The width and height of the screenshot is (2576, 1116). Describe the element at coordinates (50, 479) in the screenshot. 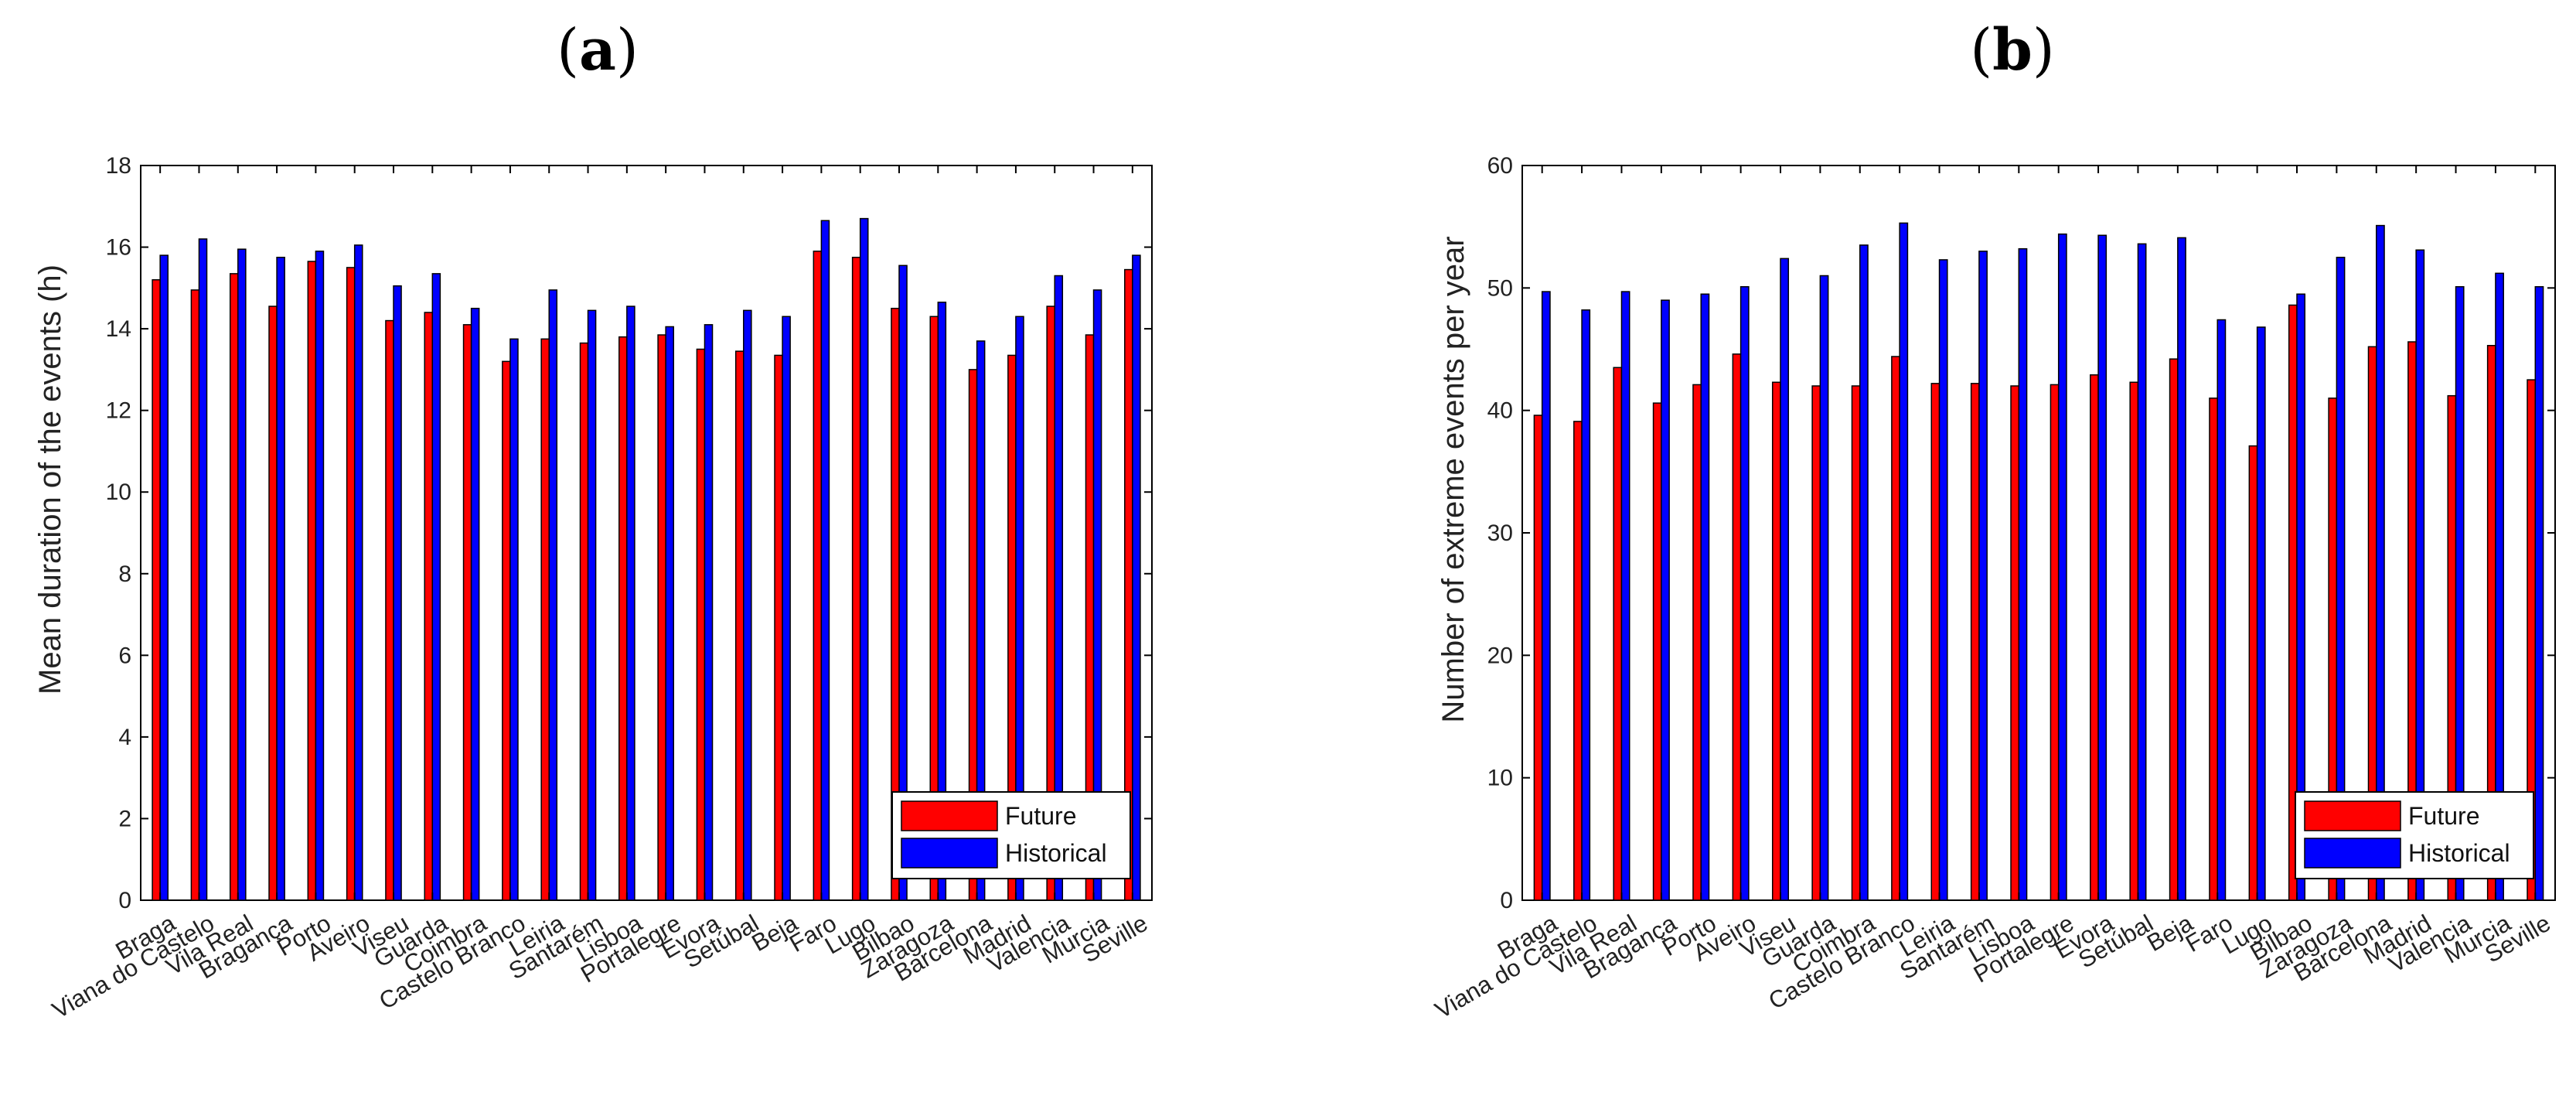

I see `chart-a-y-axis-title: Mean duration of the events (h)` at that location.